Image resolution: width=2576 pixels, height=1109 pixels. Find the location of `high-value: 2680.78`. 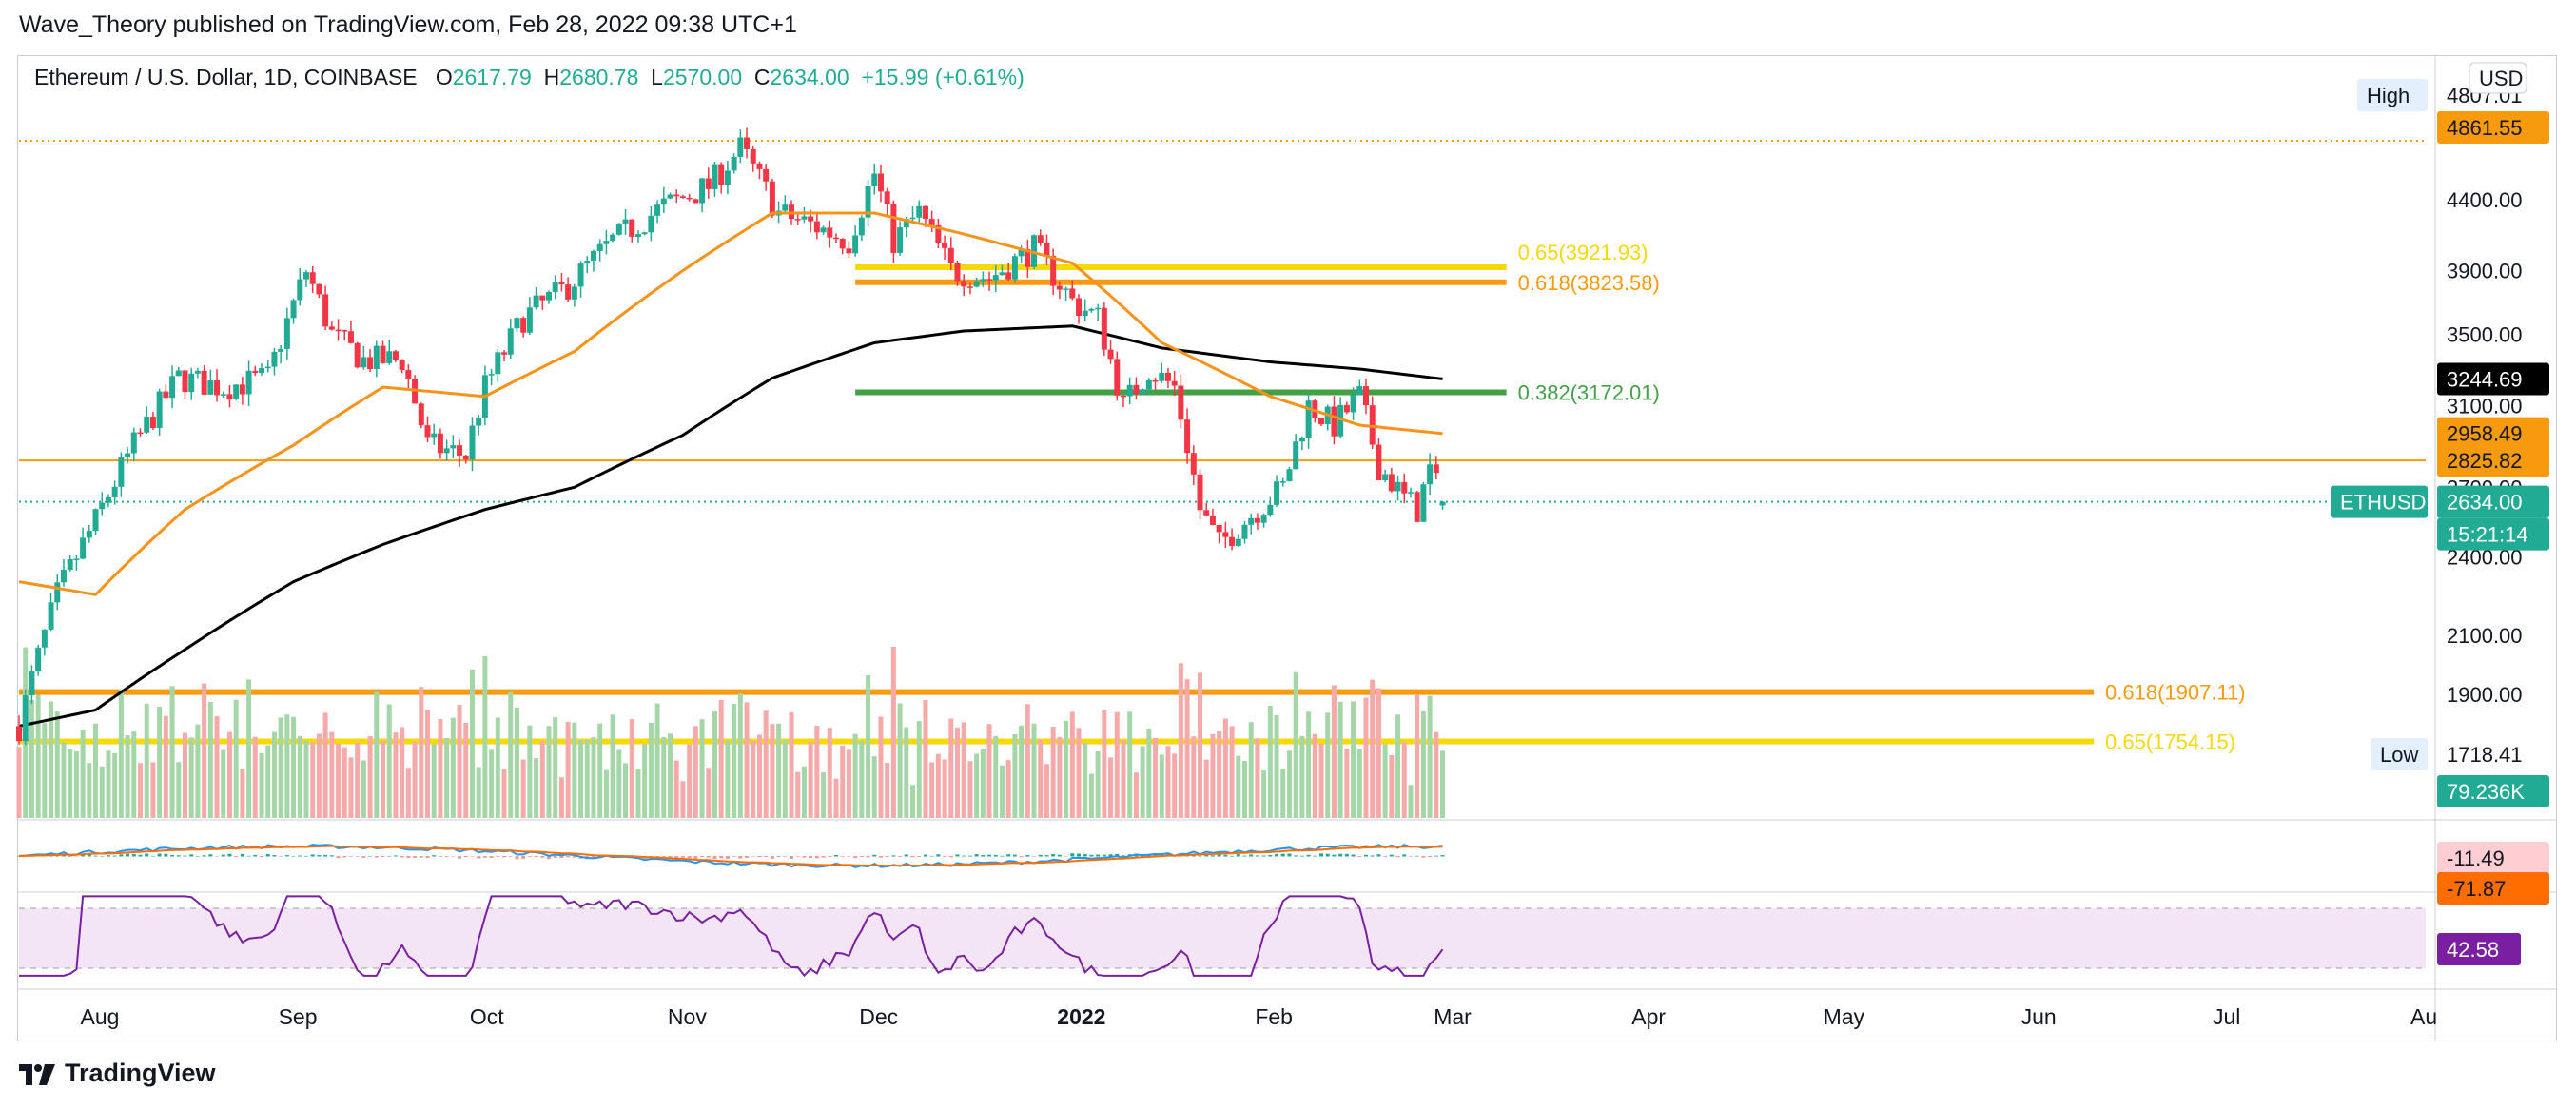

high-value: 2680.78 is located at coordinates (599, 77).